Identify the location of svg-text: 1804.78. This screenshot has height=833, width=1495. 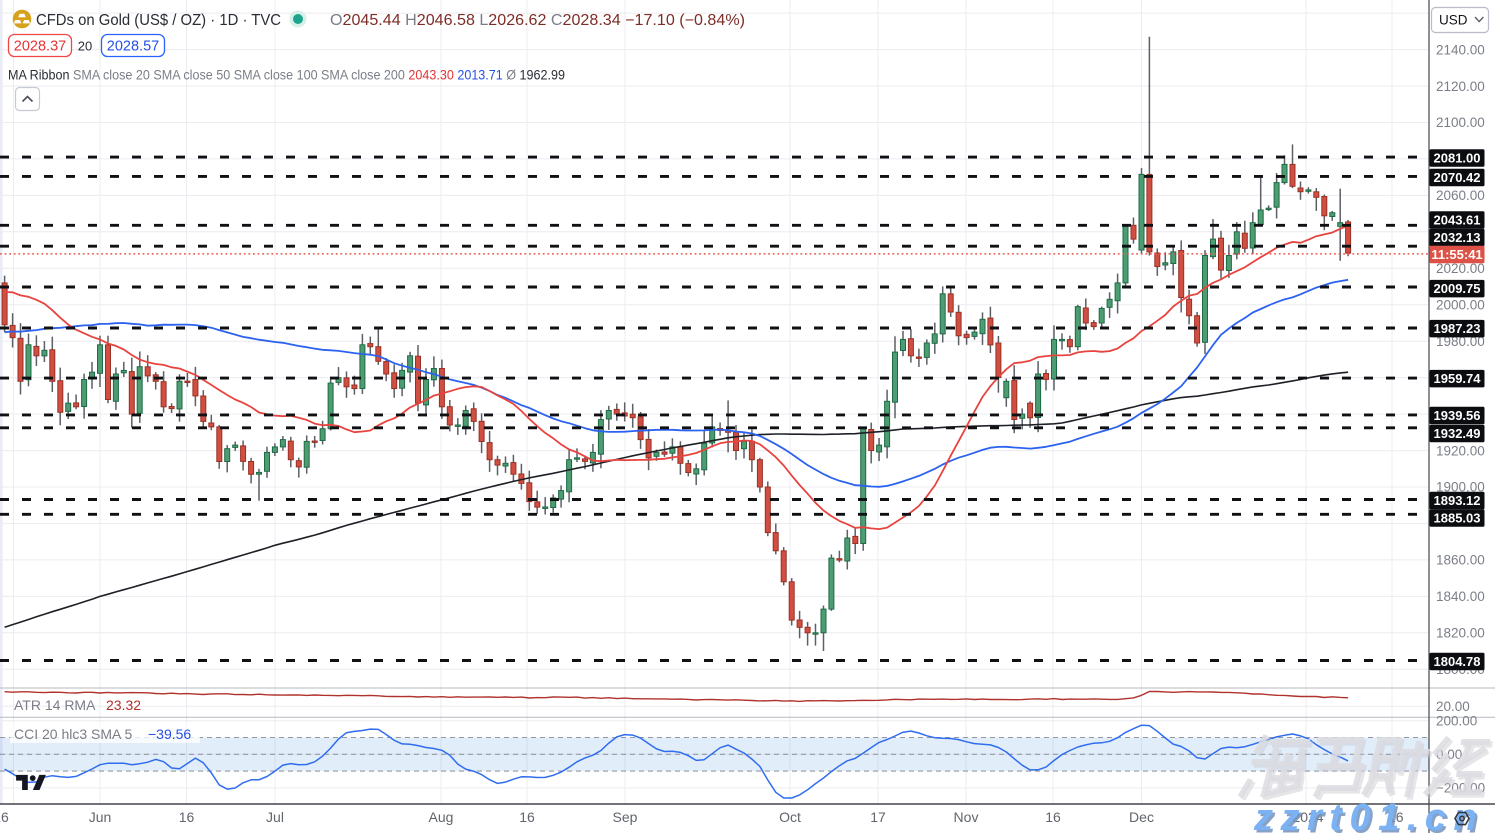
(1457, 661).